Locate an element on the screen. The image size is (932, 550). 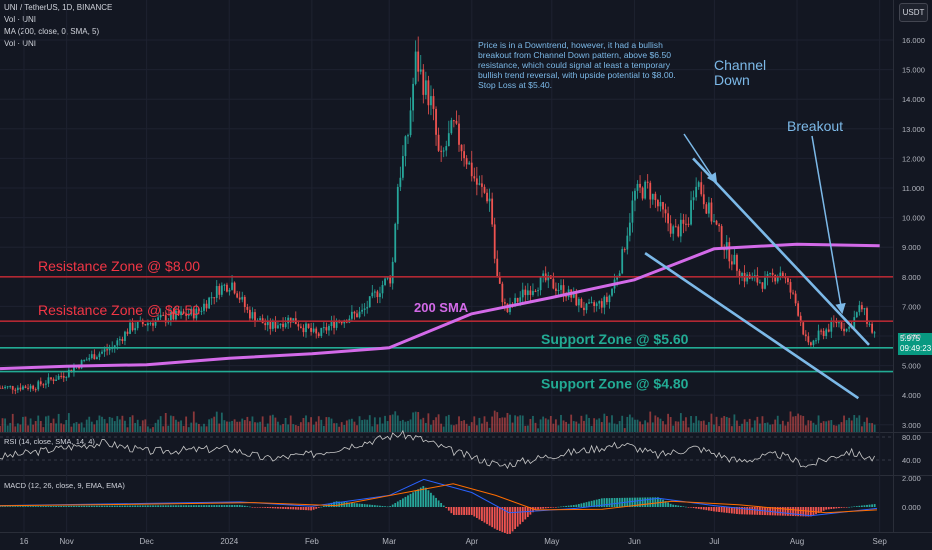
rsi-label: RSI (14, close, SMA, 14, 4) is located at coordinates (49, 441).